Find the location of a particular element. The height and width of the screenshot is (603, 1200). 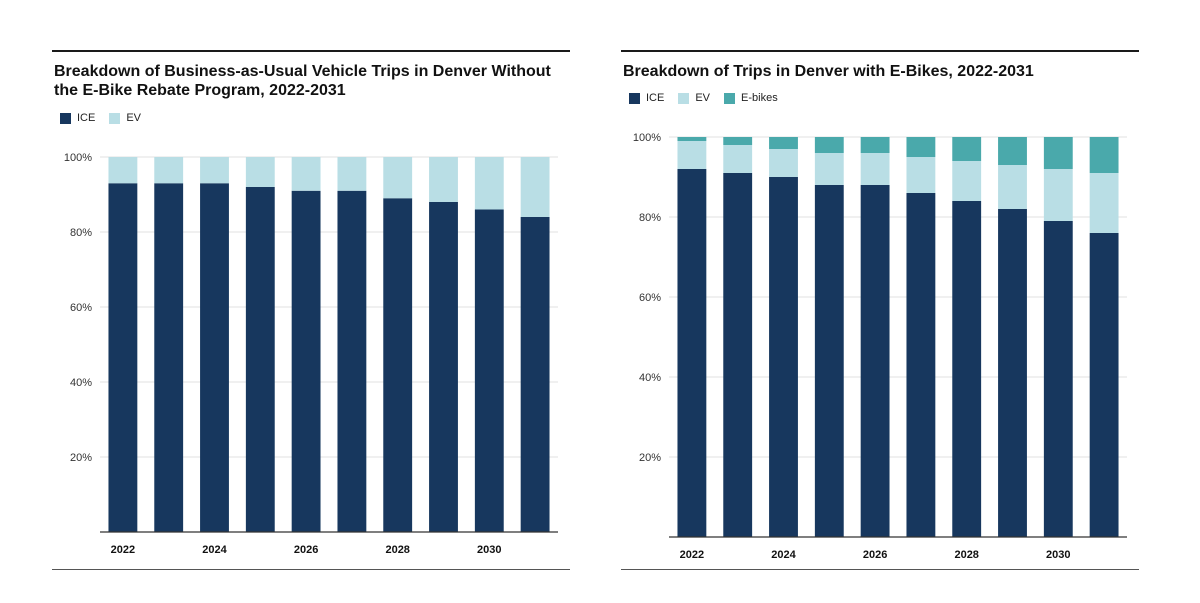

legend-label-ebikes: E-bikes is located at coordinates (759, 98).